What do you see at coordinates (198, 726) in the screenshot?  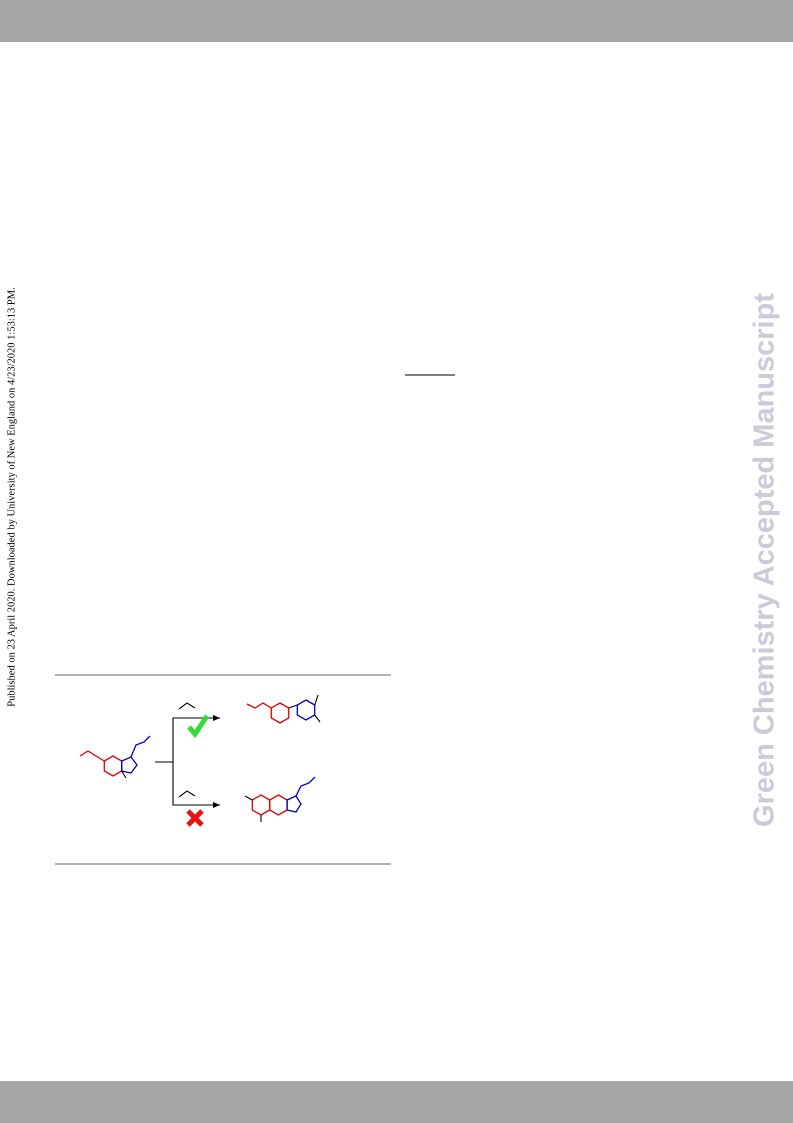 I see `check` at bounding box center [198, 726].